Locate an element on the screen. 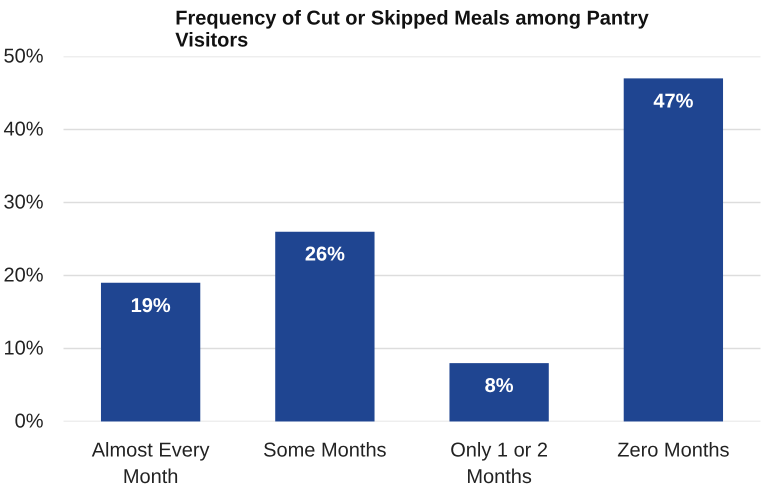 This screenshot has height=490, width=770. x-tick-label: Some Months is located at coordinates (325, 451).